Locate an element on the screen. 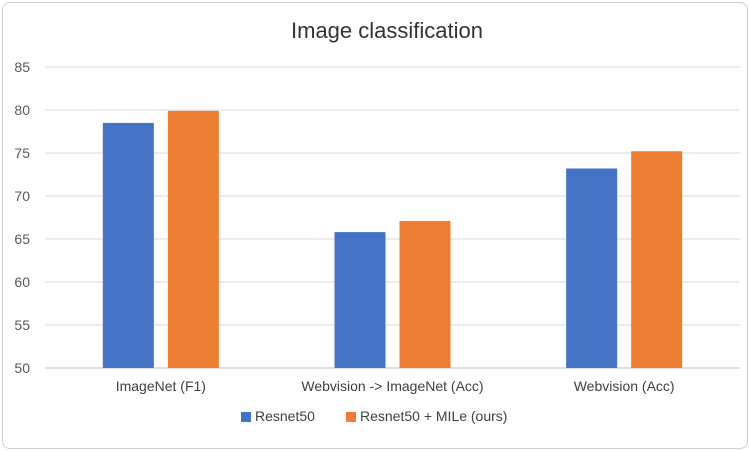 This screenshot has width=750, height=451. y-tick-label: 70 is located at coordinates (22, 196).